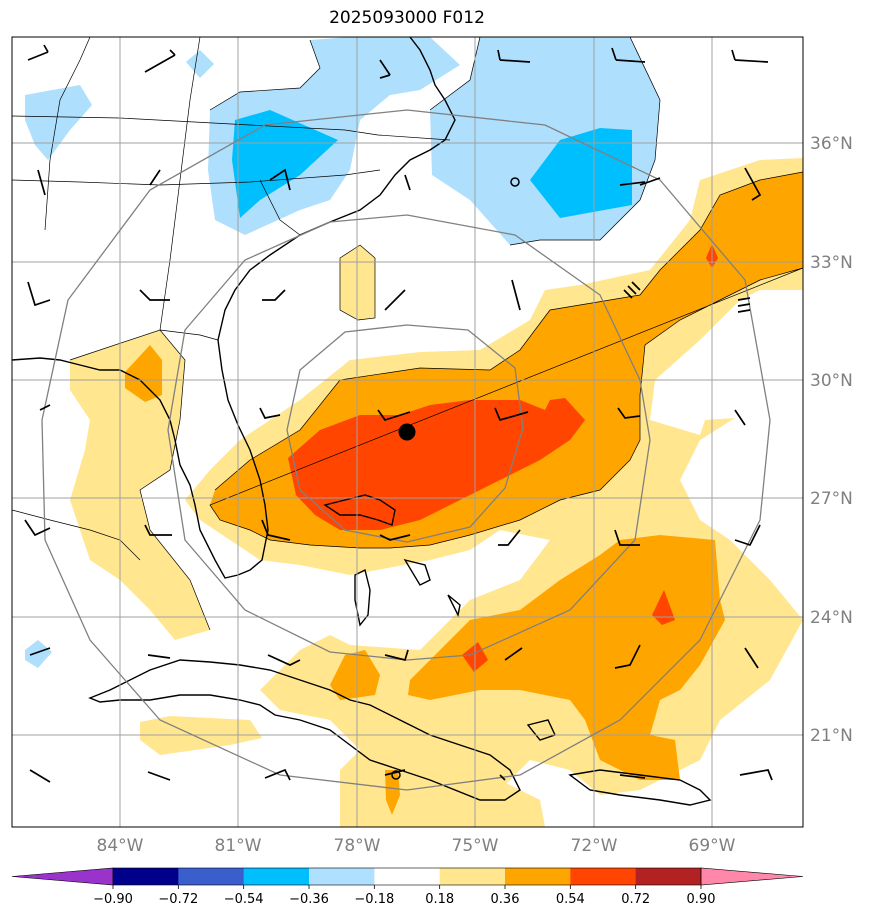 The image size is (873, 924). What do you see at coordinates (570, 899) in the screenshot?
I see `colorbar-tick-label: 0.54` at bounding box center [570, 899].